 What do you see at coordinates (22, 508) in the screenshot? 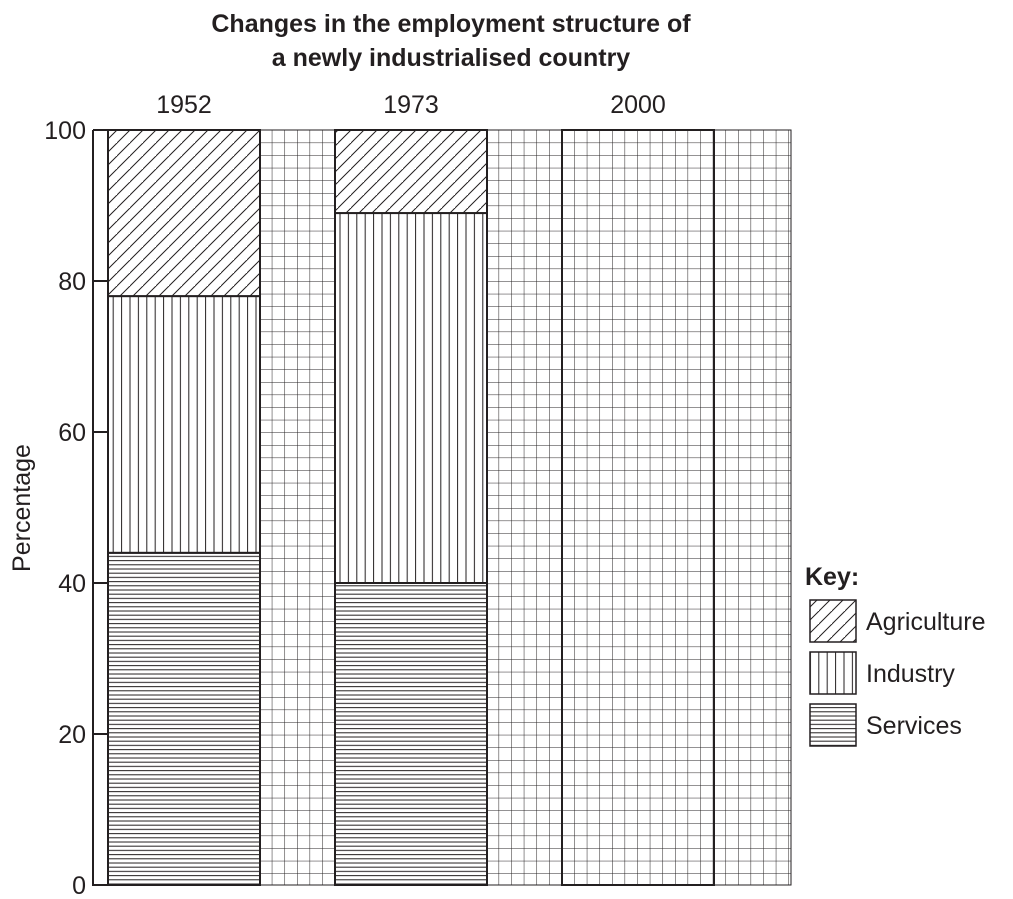
I see `y-axis-label: Percentage` at bounding box center [22, 508].